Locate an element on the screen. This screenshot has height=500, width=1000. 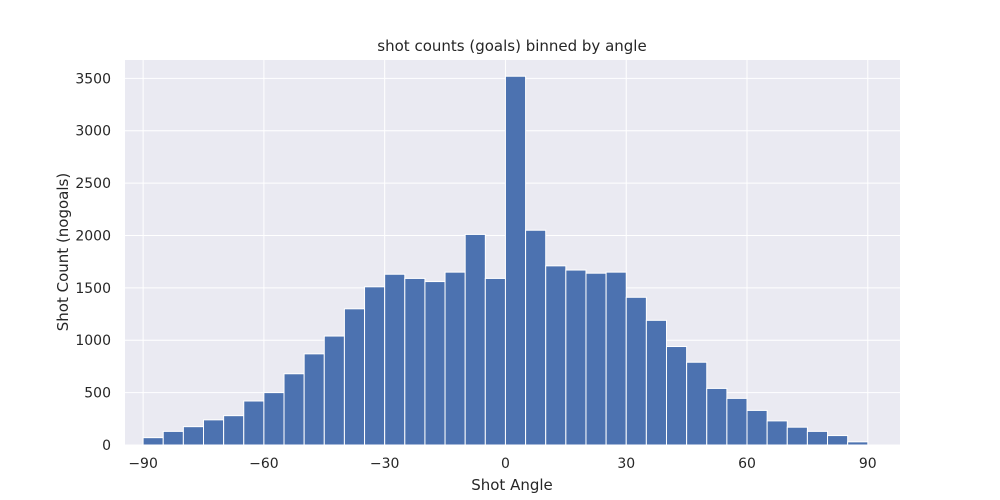
y-tick-label: 1500 is located at coordinates (93, 289).